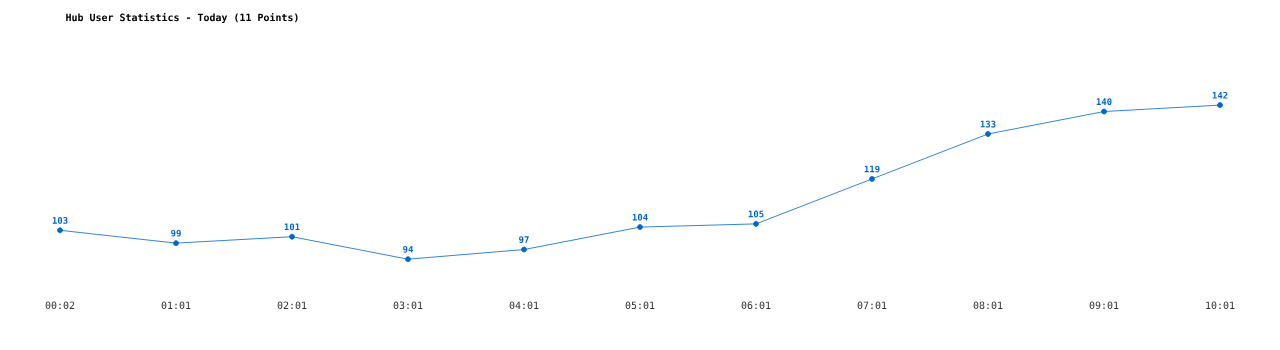  Describe the element at coordinates (756, 214) in the screenshot. I see `data-label: 105` at that location.